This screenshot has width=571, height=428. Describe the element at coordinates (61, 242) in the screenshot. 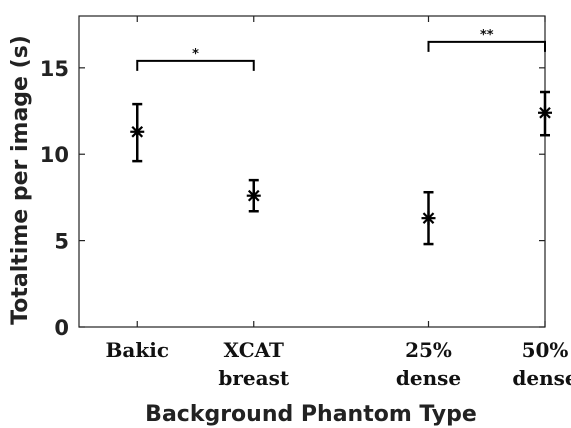

I see `y-tick-label: 5` at that location.